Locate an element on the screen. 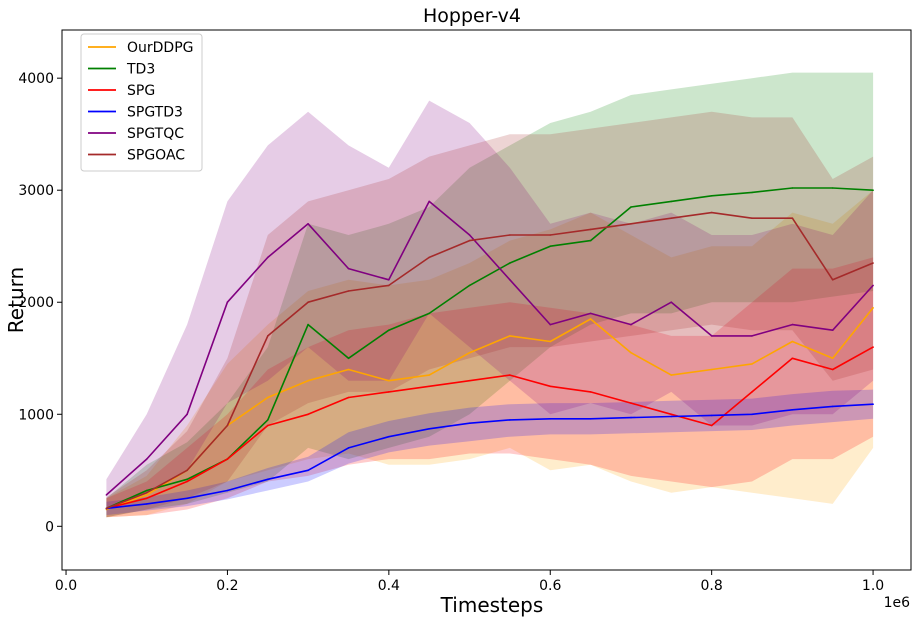 This screenshot has width=918, height=622. legend-label: SPG is located at coordinates (141, 91).